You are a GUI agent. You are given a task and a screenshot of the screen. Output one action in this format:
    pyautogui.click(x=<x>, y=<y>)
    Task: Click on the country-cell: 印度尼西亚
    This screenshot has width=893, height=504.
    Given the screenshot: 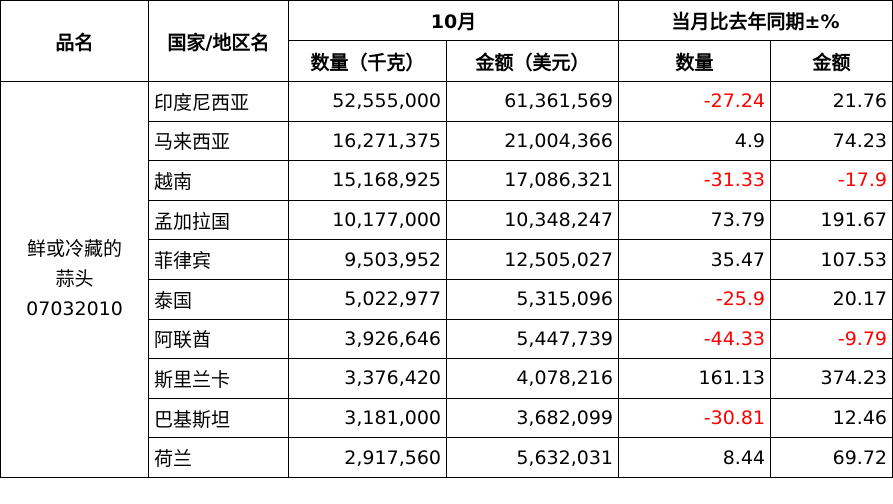 What is the action you would take?
    pyautogui.click(x=218, y=101)
    